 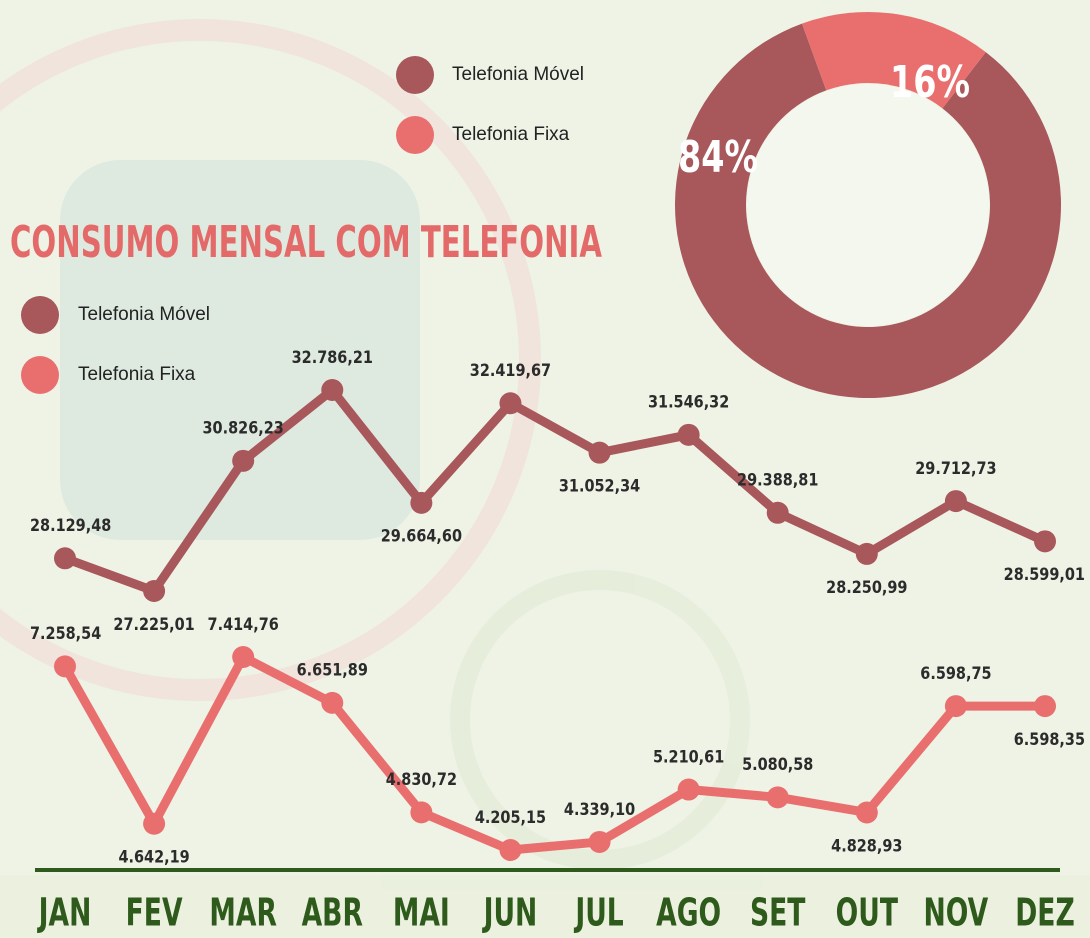 I want to click on data-label: 27.225,01, so click(x=153, y=624).